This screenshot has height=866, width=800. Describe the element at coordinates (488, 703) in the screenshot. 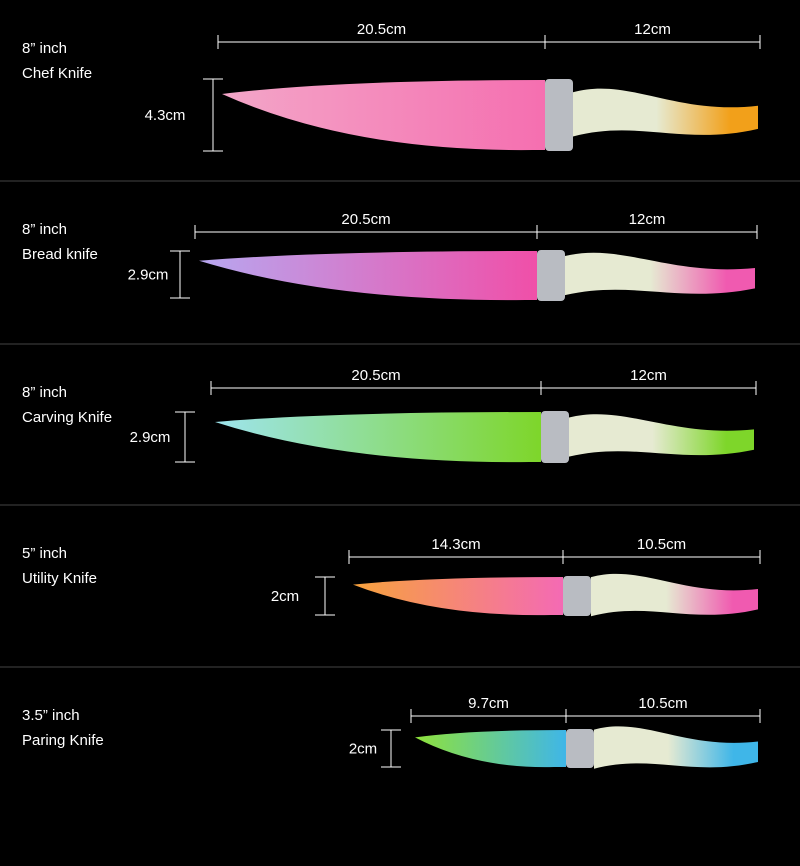

I see `blade-length: 9.7cm` at that location.